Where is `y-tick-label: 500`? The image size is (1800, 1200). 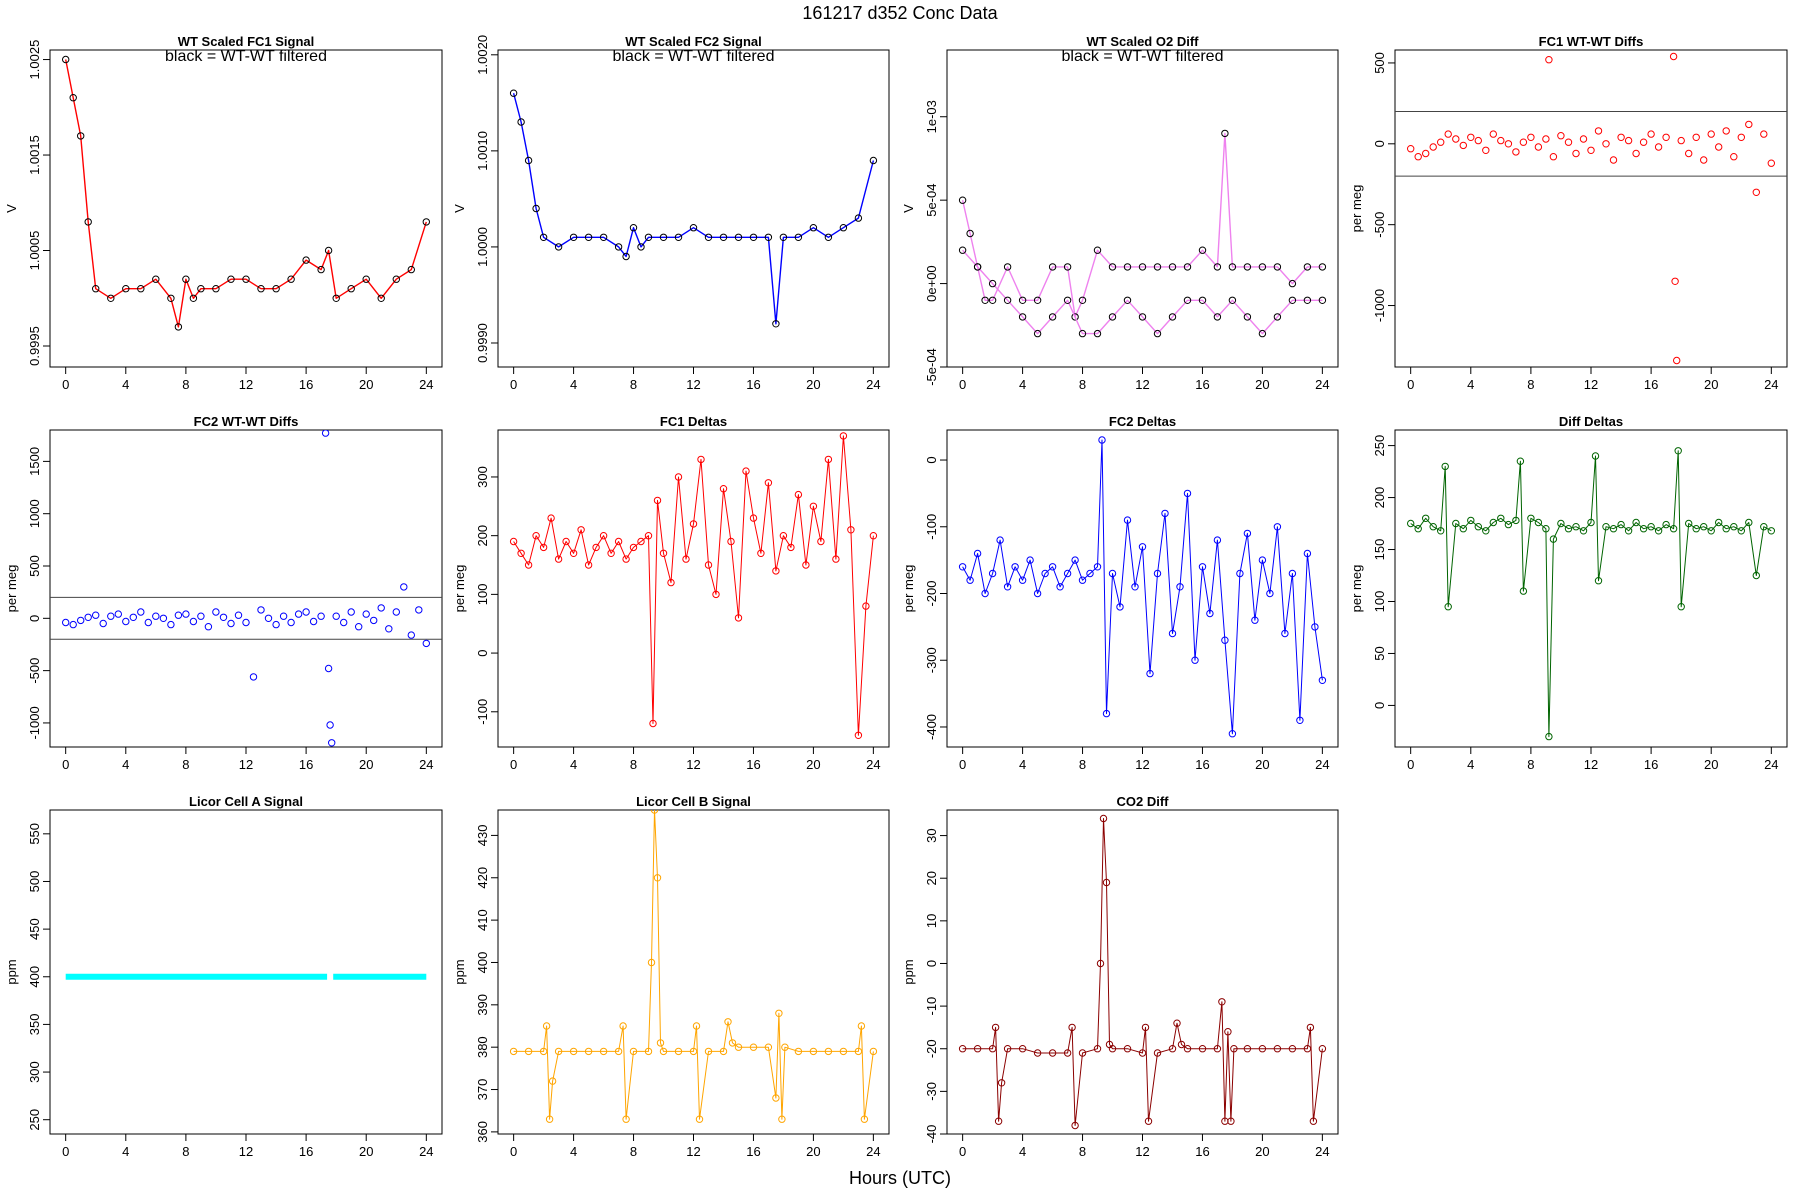
y-tick-label: 500 is located at coordinates (34, 882).